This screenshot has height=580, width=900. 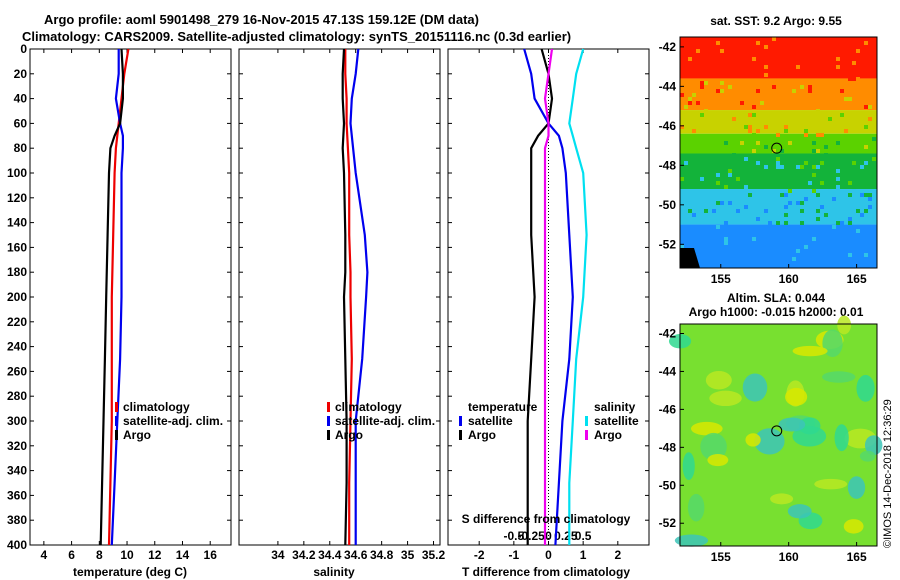 What do you see at coordinates (721, 279) in the screenshot?
I see `lon-tick-label: 155` at bounding box center [721, 279].